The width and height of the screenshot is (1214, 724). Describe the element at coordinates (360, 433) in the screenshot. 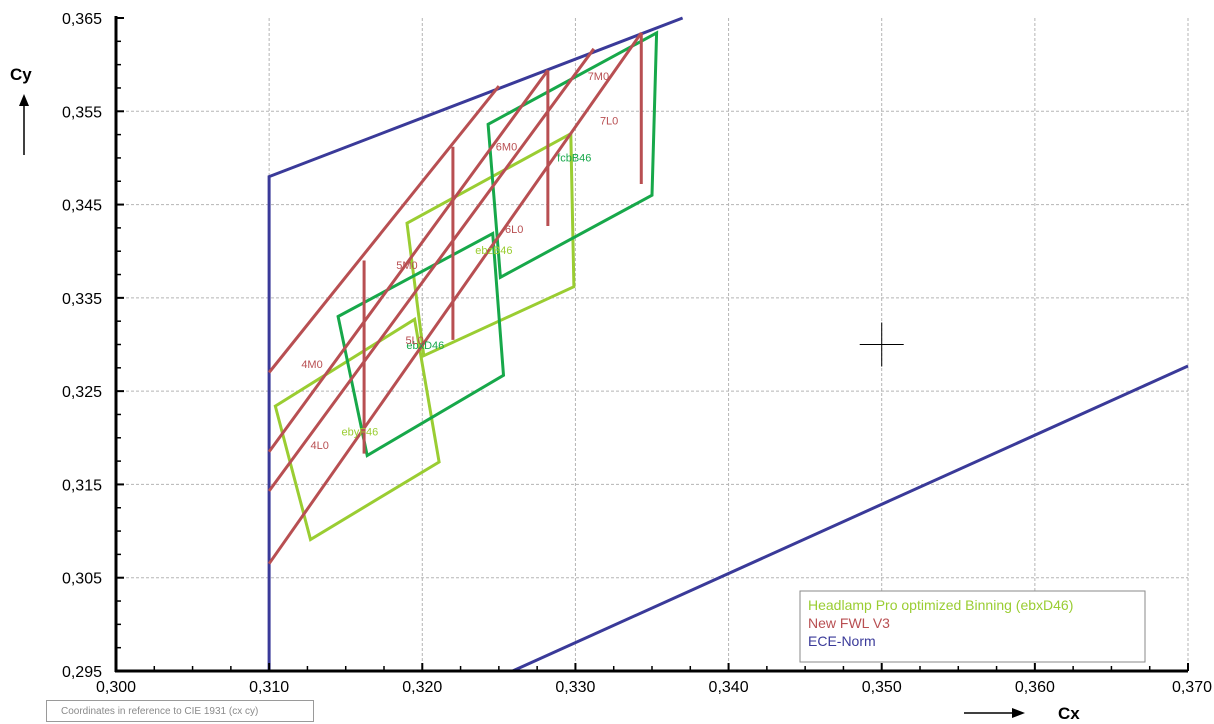

I see `bin-label: ebyF46` at that location.